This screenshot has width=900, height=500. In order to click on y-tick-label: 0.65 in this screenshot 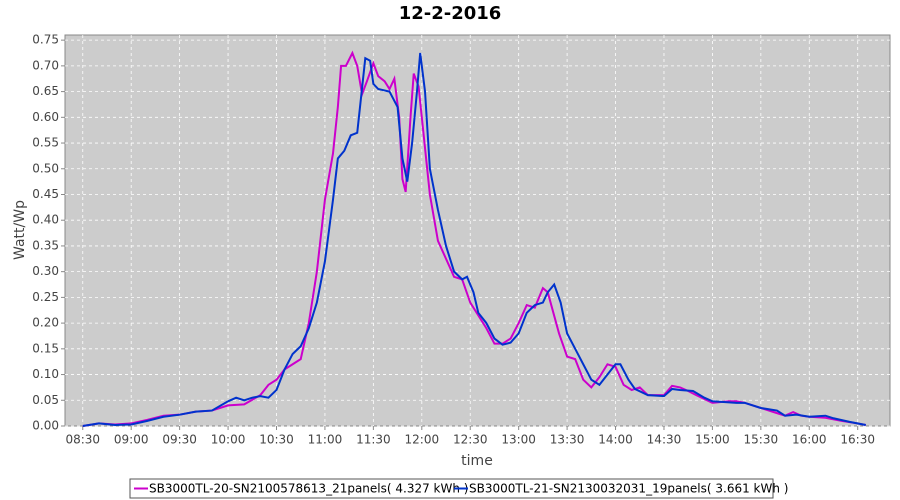, I will do `click(45, 91)`.